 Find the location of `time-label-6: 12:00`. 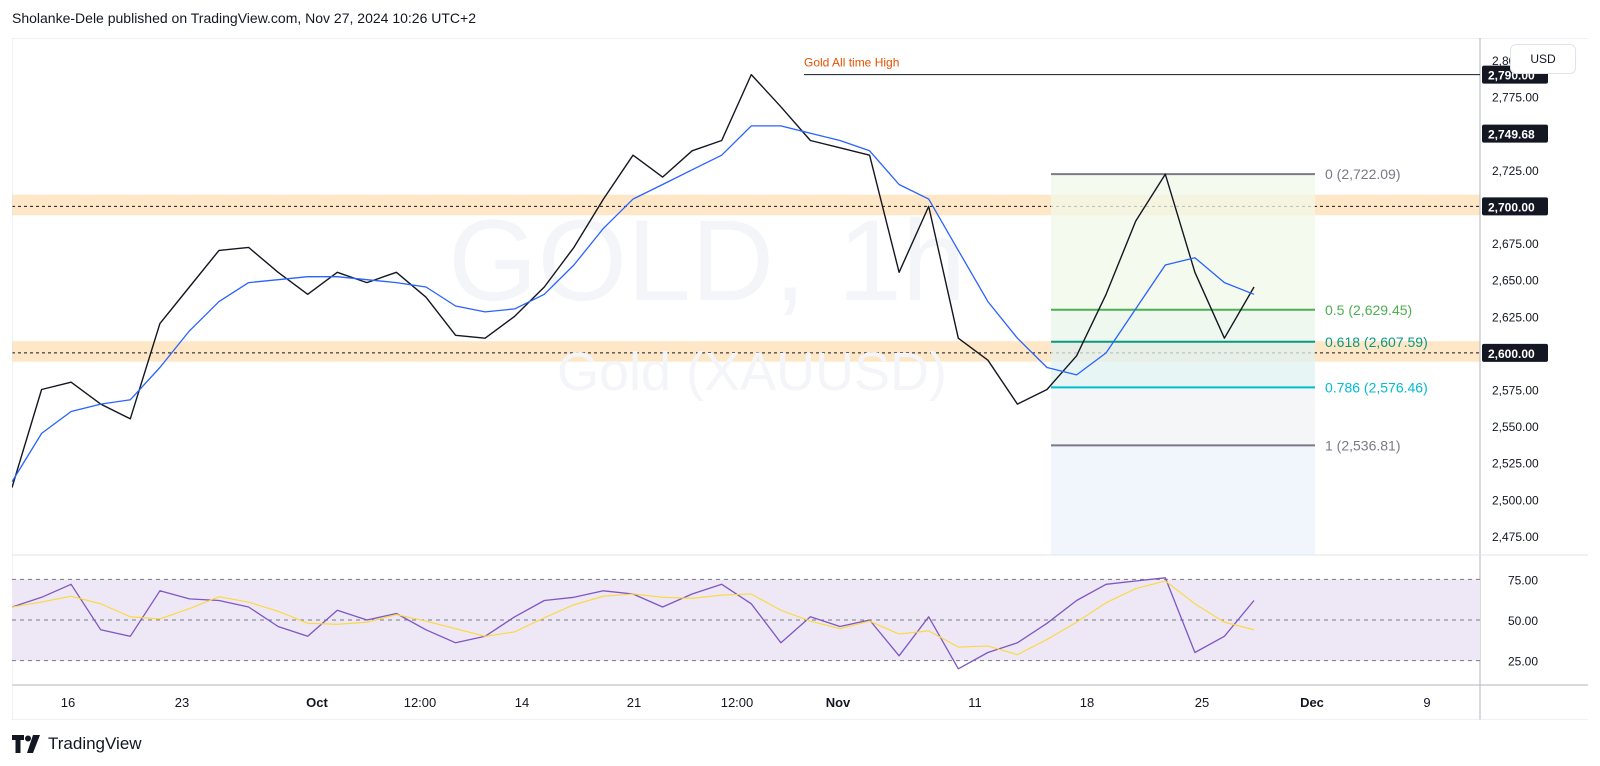

time-label-6: 12:00 is located at coordinates (737, 702).